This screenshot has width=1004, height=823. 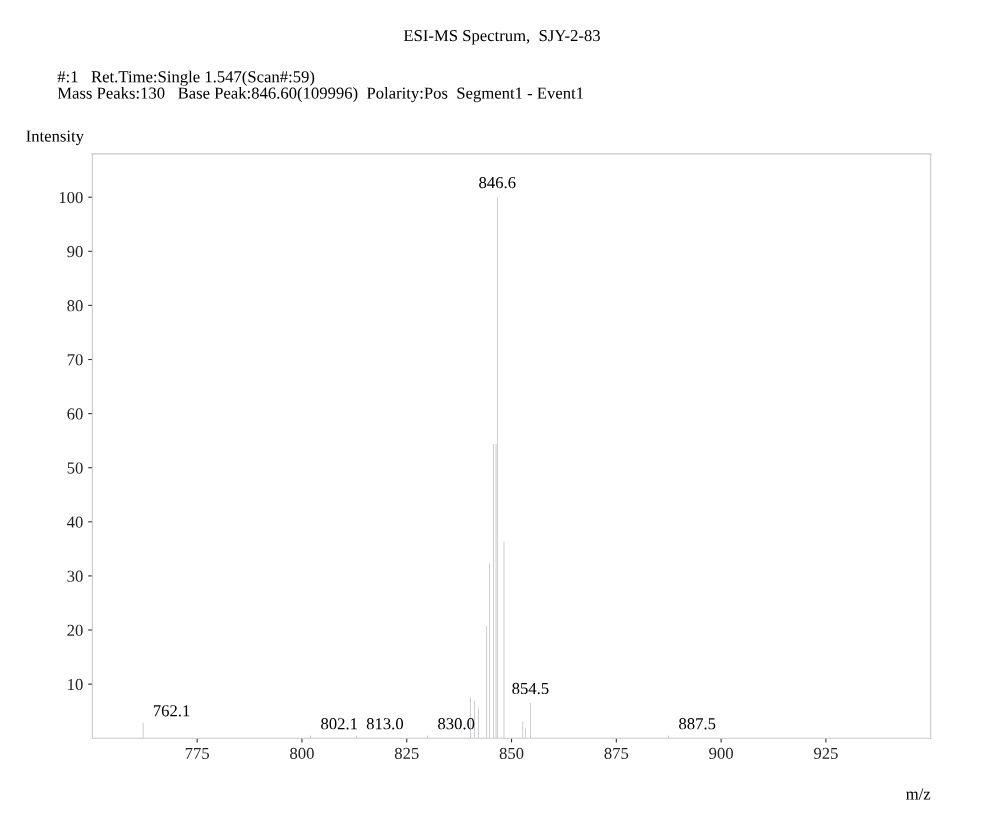 What do you see at coordinates (75, 251) in the screenshot?
I see `y-tick-label: 90` at bounding box center [75, 251].